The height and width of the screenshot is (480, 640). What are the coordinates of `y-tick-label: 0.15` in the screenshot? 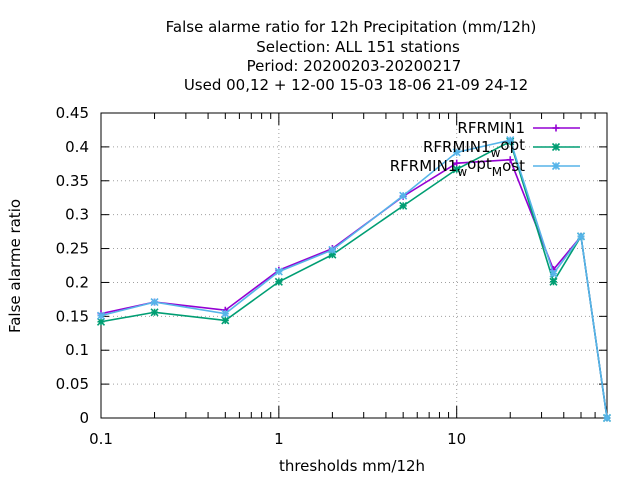 It's located at (72, 316).